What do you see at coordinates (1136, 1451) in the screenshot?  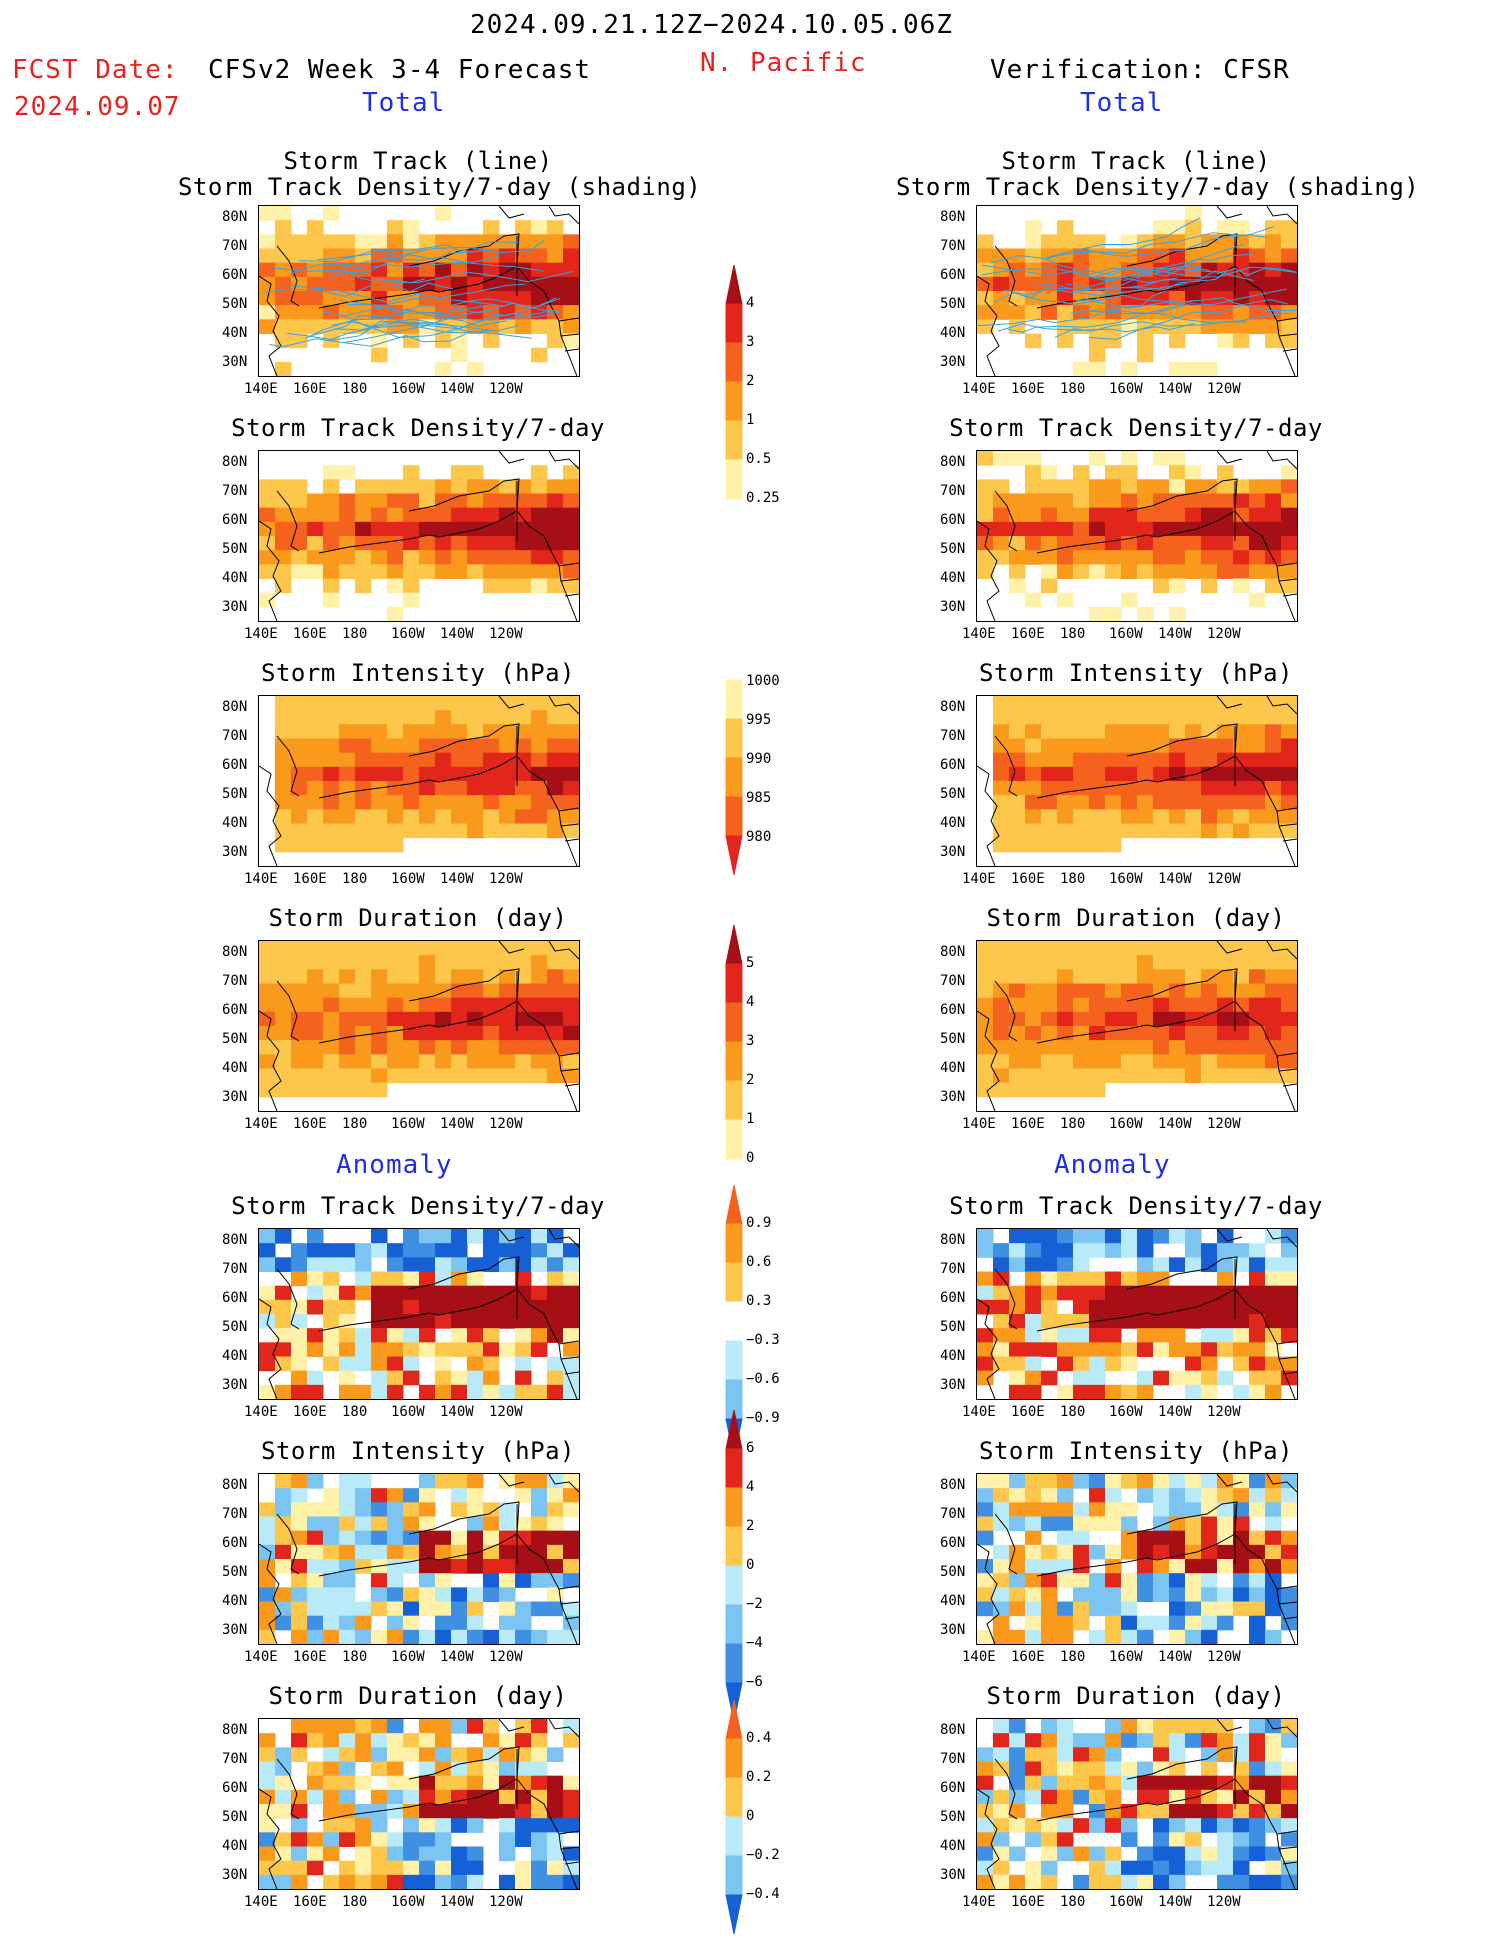 I see `panel-title-intensity: Storm Intensity (hPa)` at bounding box center [1136, 1451].